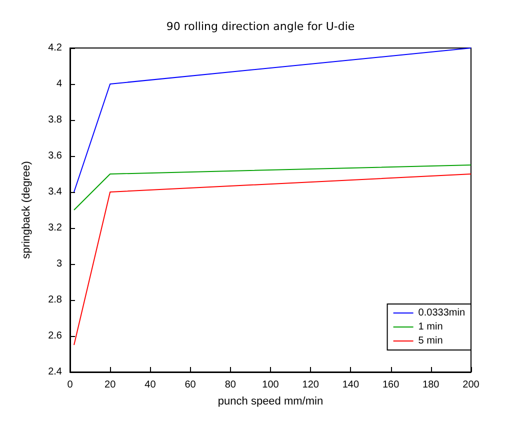 The width and height of the screenshot is (521, 436). Describe the element at coordinates (59, 84) in the screenshot. I see `y-tick-label: 4` at that location.